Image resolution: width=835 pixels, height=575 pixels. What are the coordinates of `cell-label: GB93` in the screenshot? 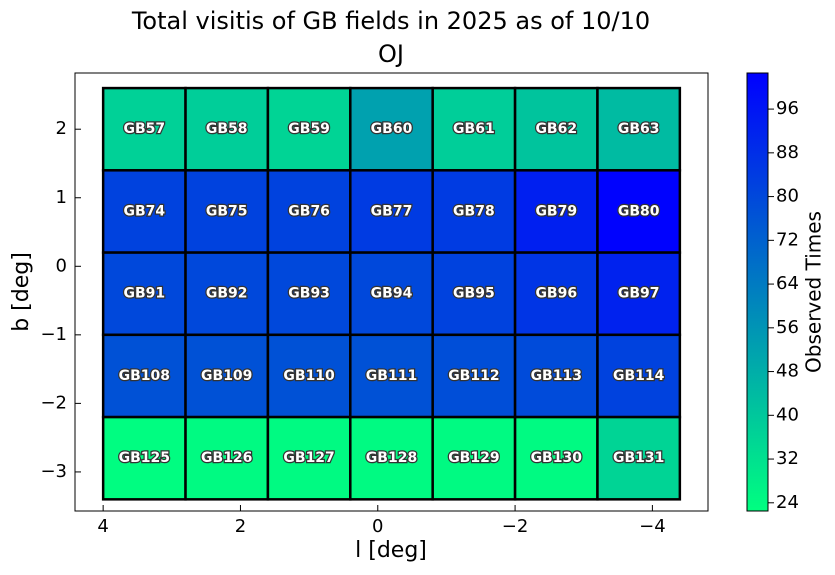 It's located at (309, 294).